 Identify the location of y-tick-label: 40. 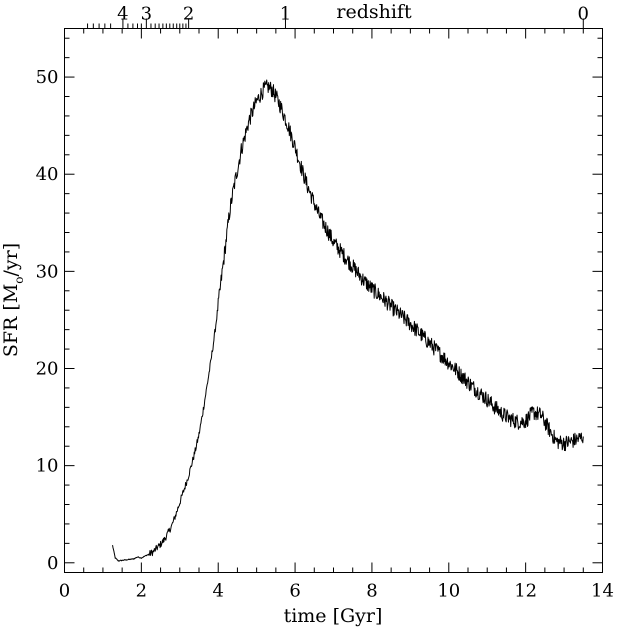
(47, 174).